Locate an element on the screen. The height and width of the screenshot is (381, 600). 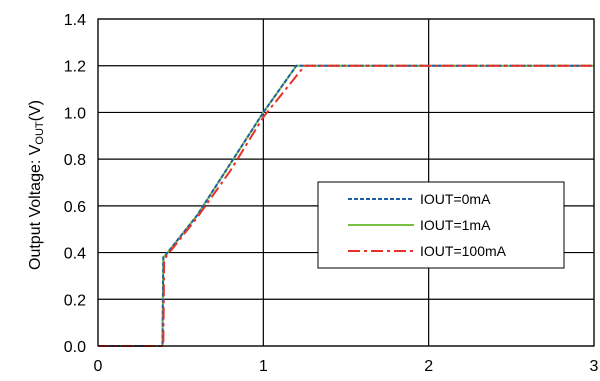
y-tick-label: 1.2 is located at coordinates (75, 67).